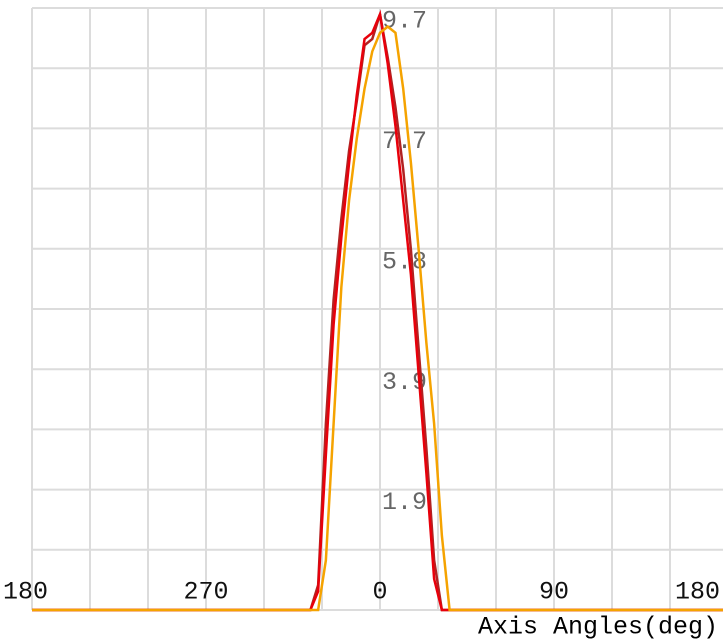 The height and width of the screenshot is (643, 723). Describe the element at coordinates (404, 141) in the screenshot. I see `y-tick-label: 7.7` at that location.